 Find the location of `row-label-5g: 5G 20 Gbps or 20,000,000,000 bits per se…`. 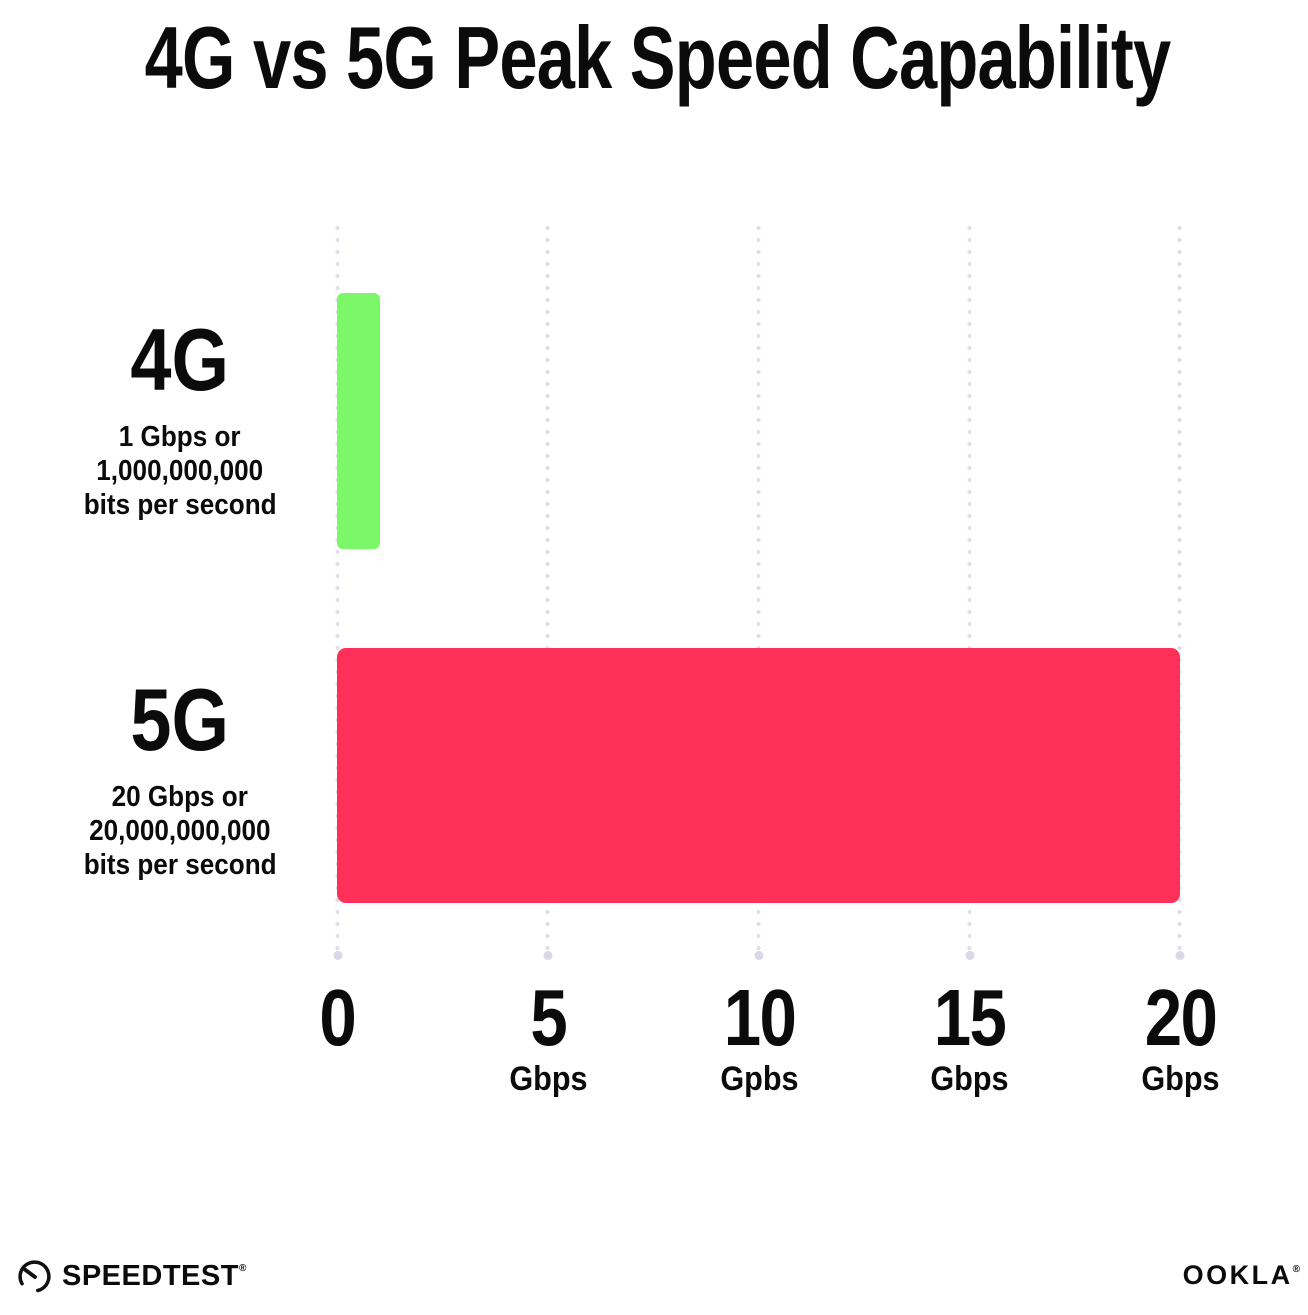

row-label-5g: 5G 20 Gbps or 20,000,000,000 bits per se… is located at coordinates (180, 779).